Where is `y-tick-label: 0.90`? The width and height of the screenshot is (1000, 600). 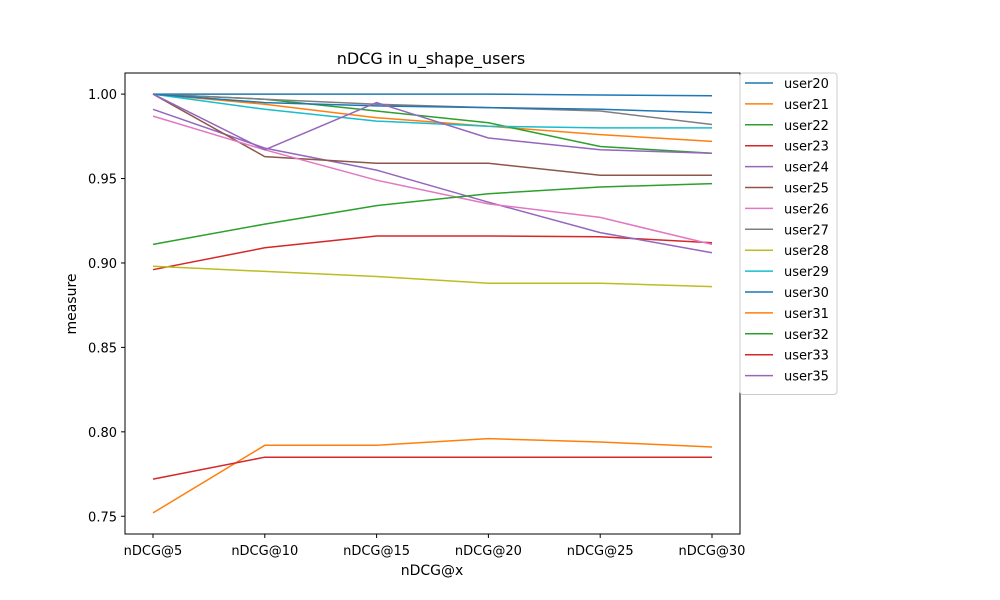 y-tick-label: 0.90 is located at coordinates (102, 264).